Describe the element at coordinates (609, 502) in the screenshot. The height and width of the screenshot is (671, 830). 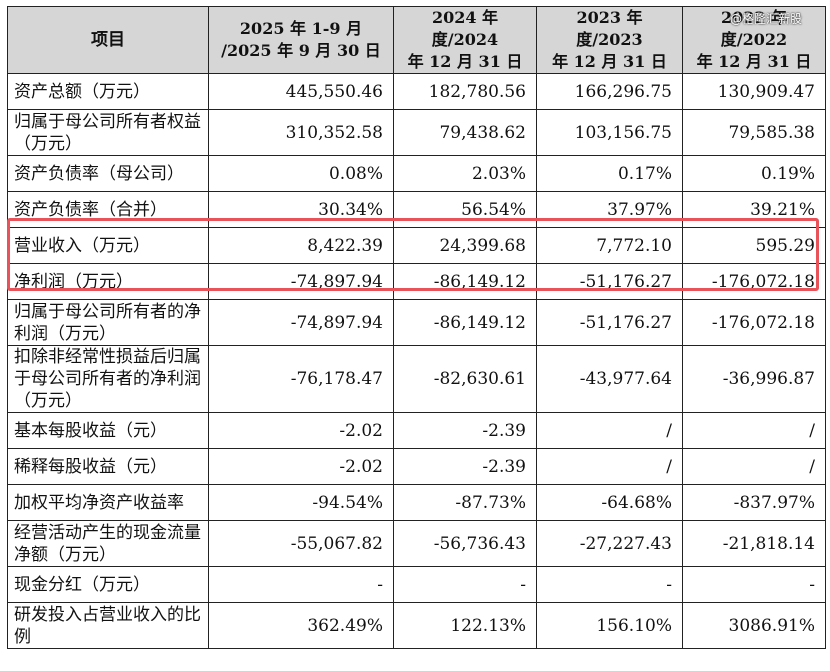
I see `cell-value: -64.68%` at that location.